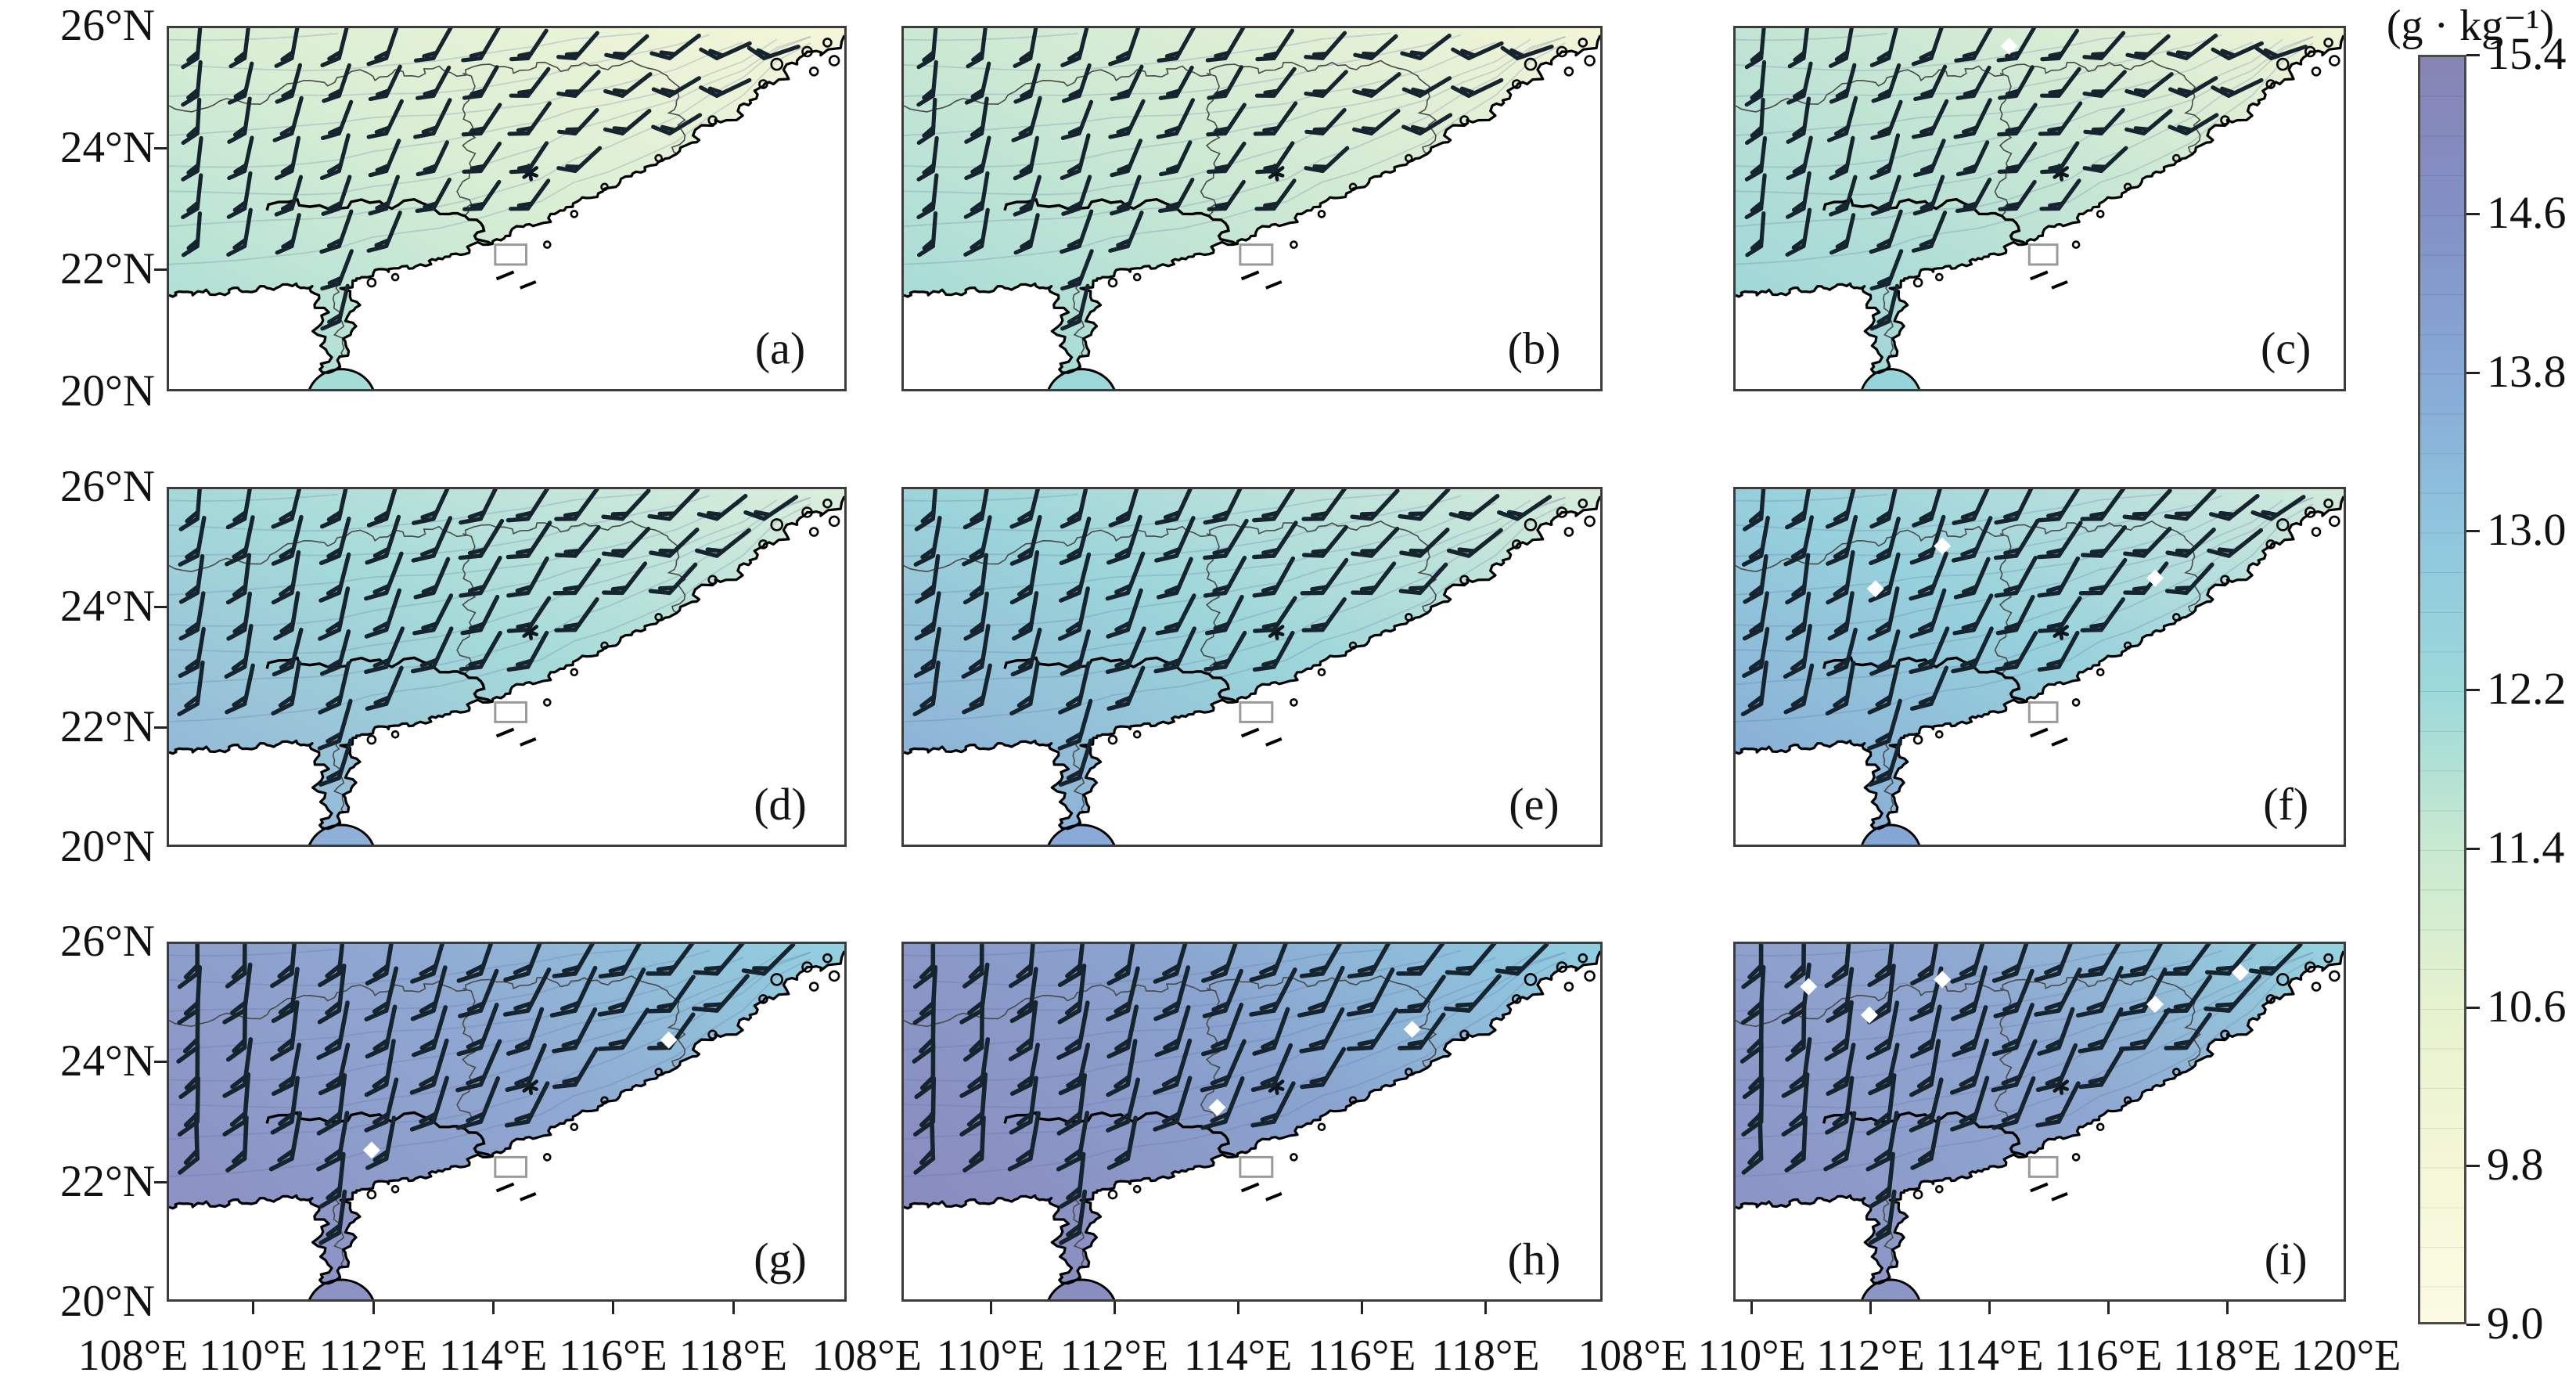  Describe the element at coordinates (341, 1288) in the screenshot. I see `hainan-island` at that location.